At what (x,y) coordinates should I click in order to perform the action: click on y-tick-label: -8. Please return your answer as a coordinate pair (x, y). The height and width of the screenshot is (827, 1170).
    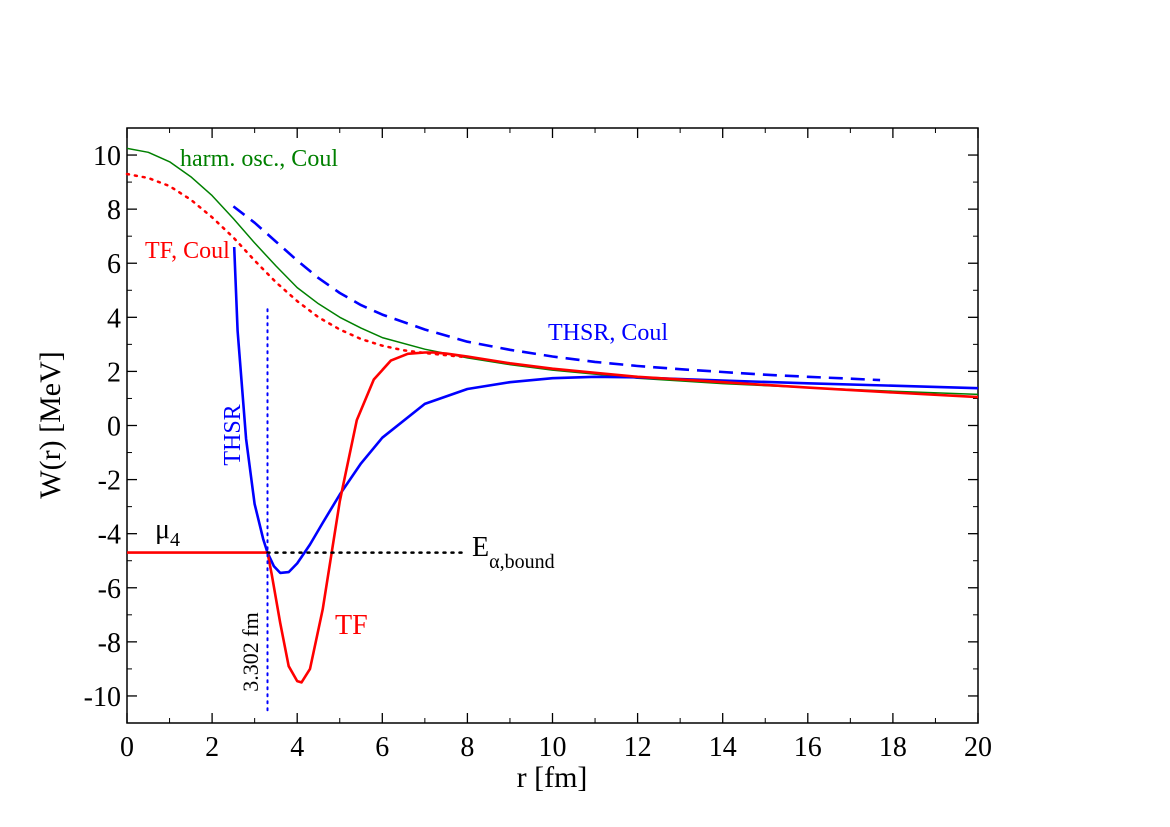
    Looking at the image, I should click on (109, 643).